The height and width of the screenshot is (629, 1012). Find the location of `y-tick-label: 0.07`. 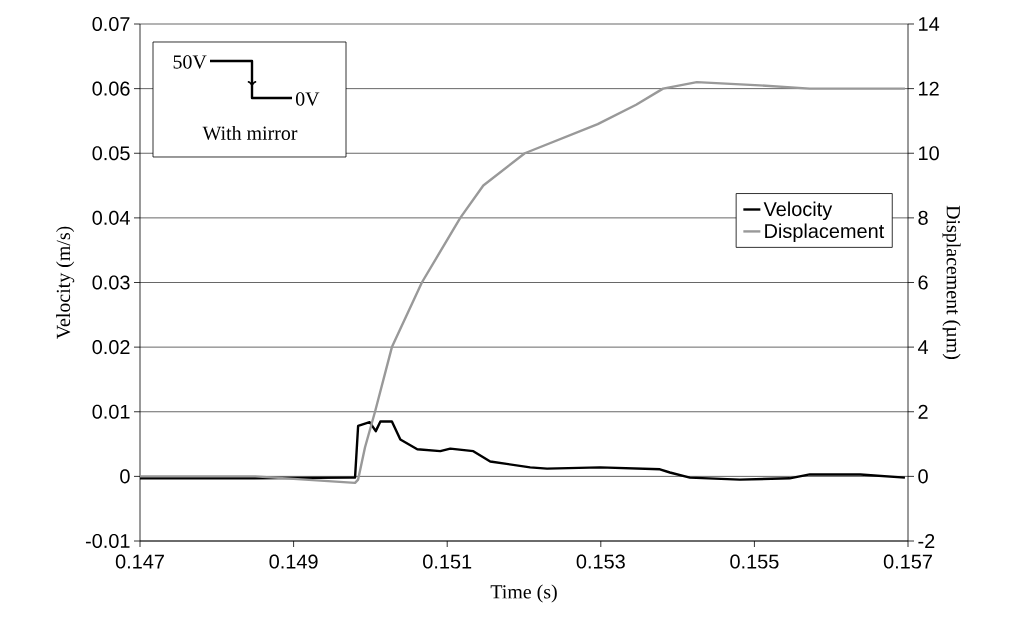

y-tick-label: 0.07 is located at coordinates (111, 24).